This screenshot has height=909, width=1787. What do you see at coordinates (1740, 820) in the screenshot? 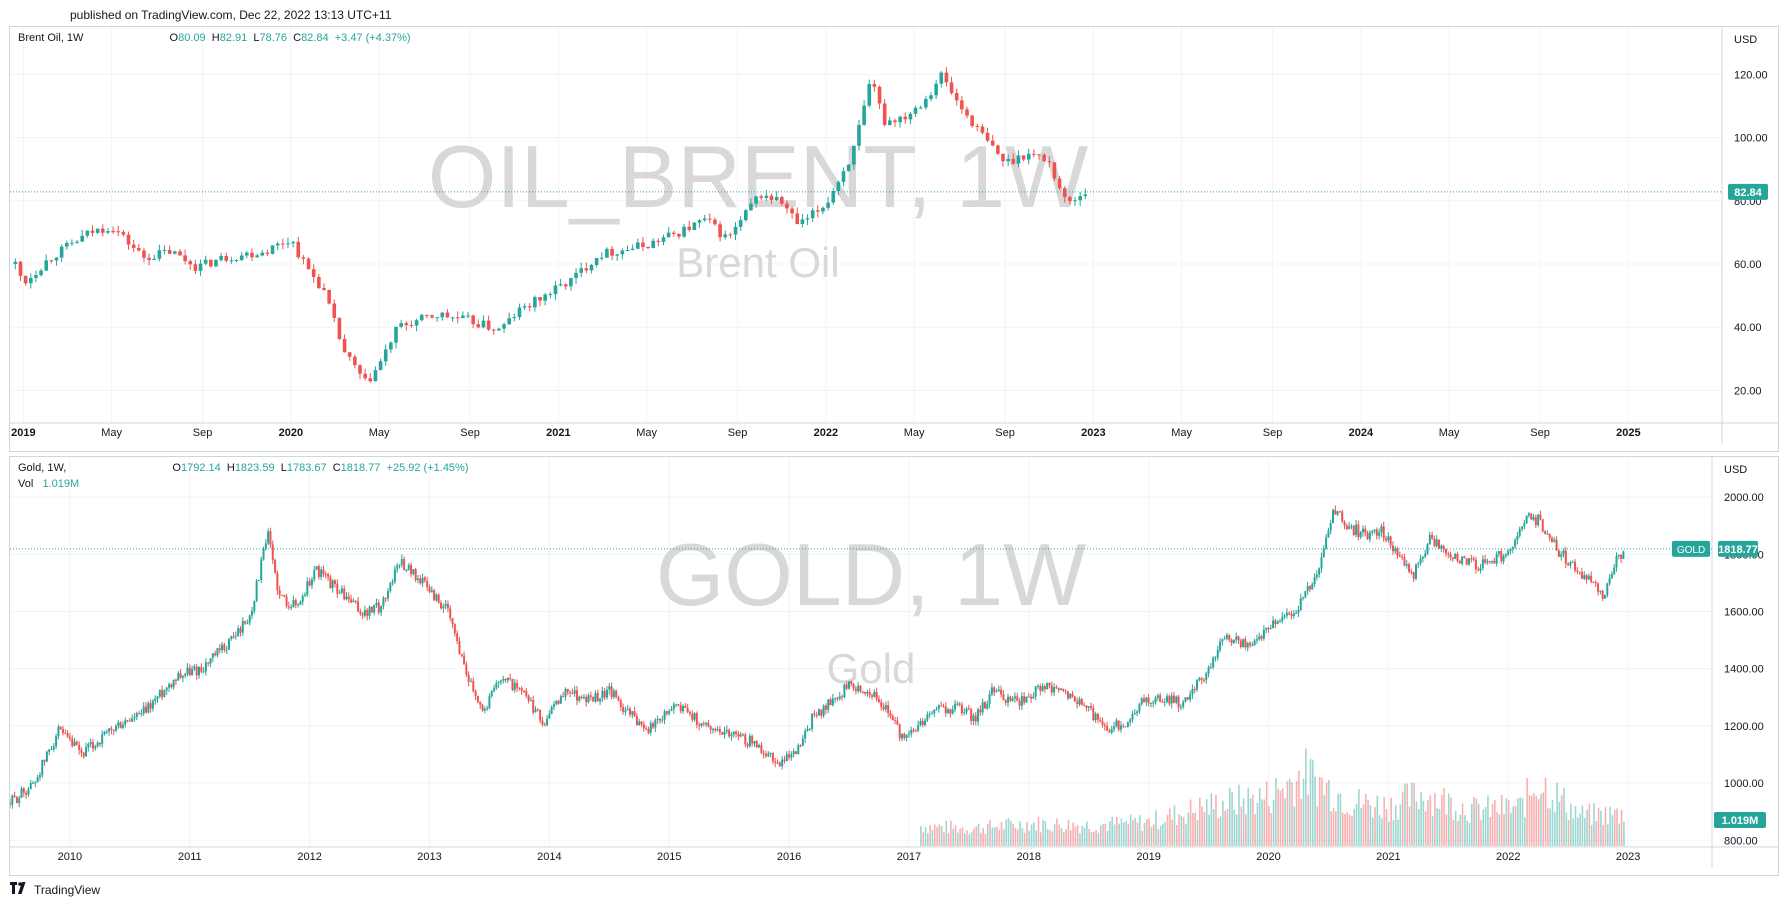
I see `volume-tag` at bounding box center [1740, 820].